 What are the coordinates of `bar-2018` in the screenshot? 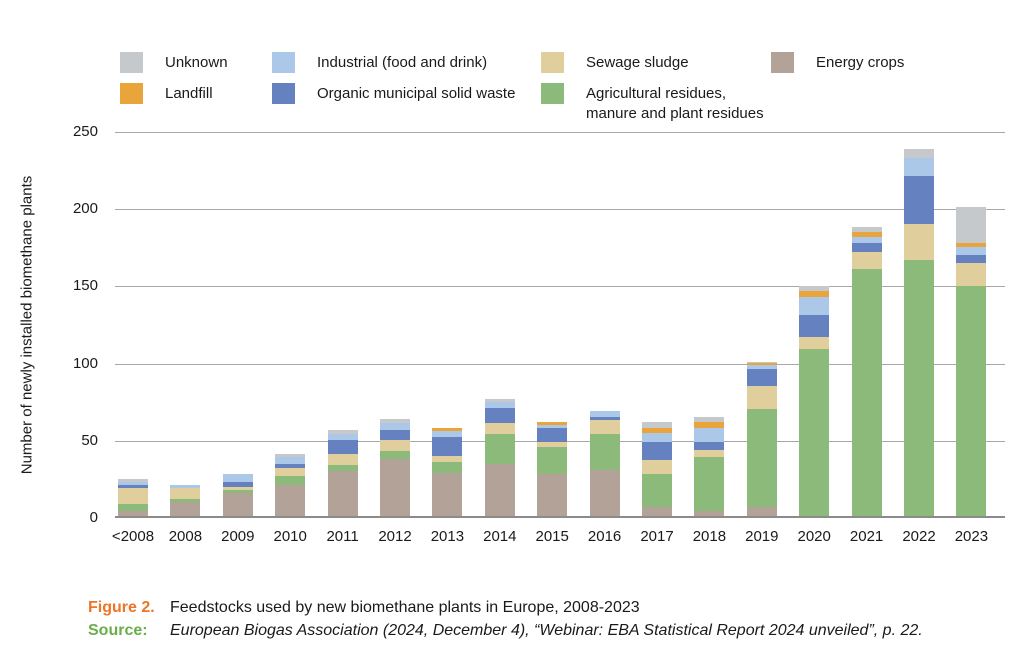 It's located at (709, 466).